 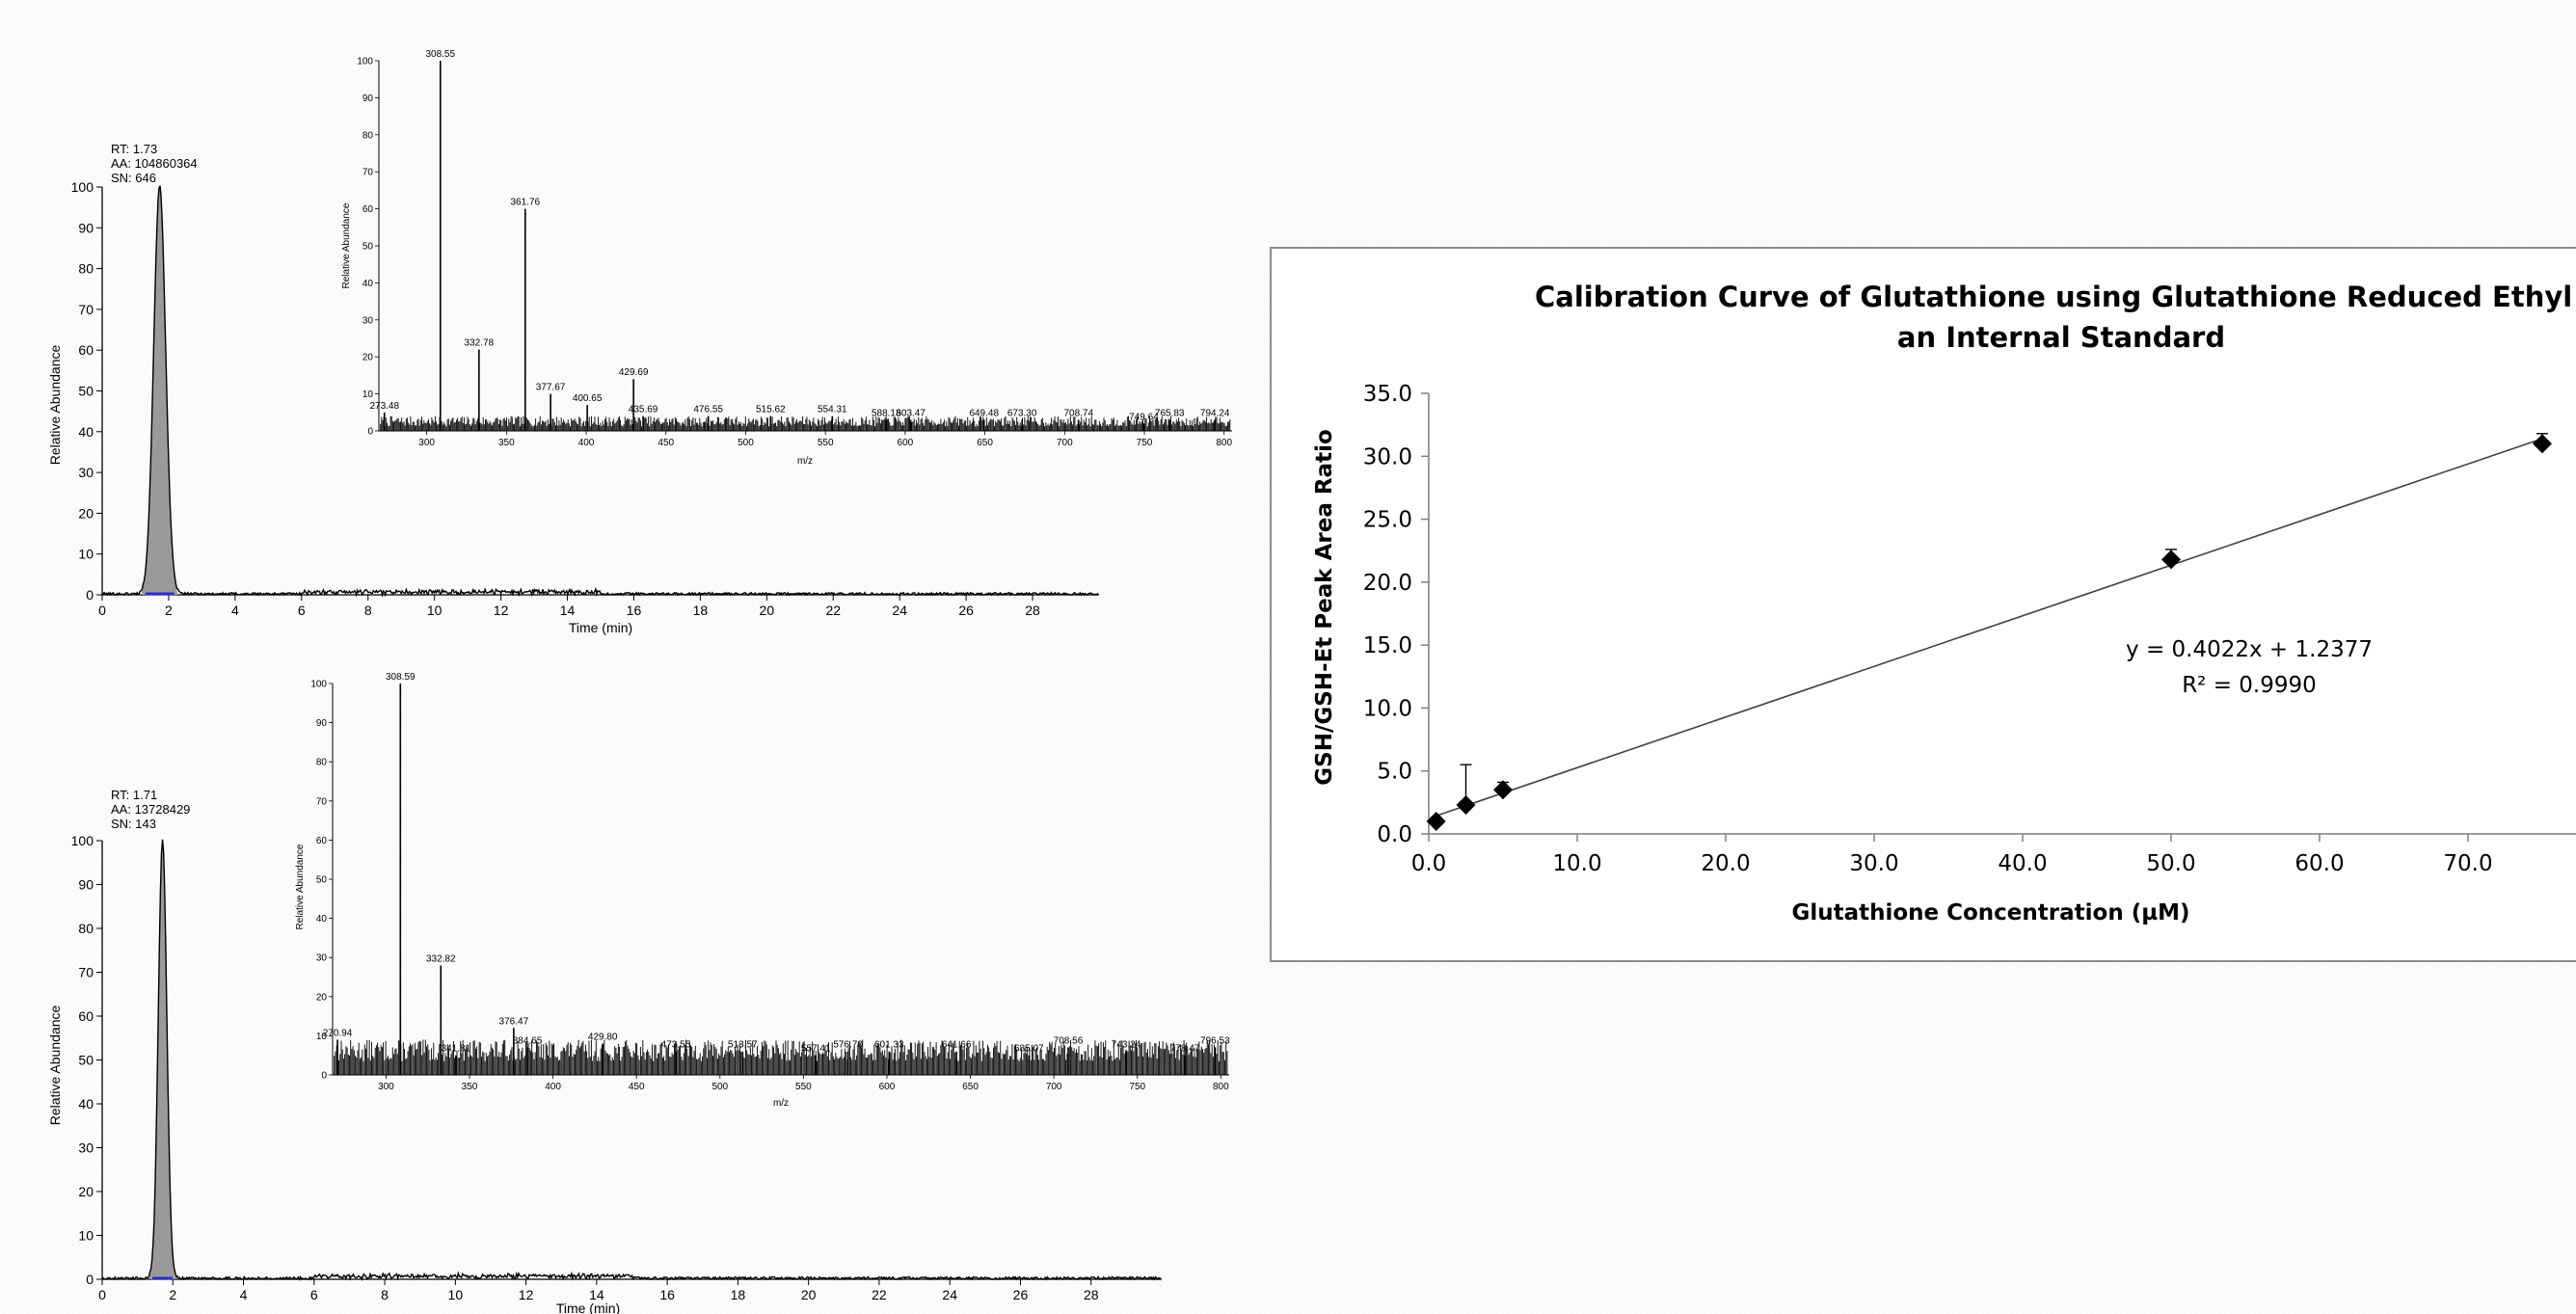 I want to click on y-tick-label: 0, so click(x=90, y=1279).